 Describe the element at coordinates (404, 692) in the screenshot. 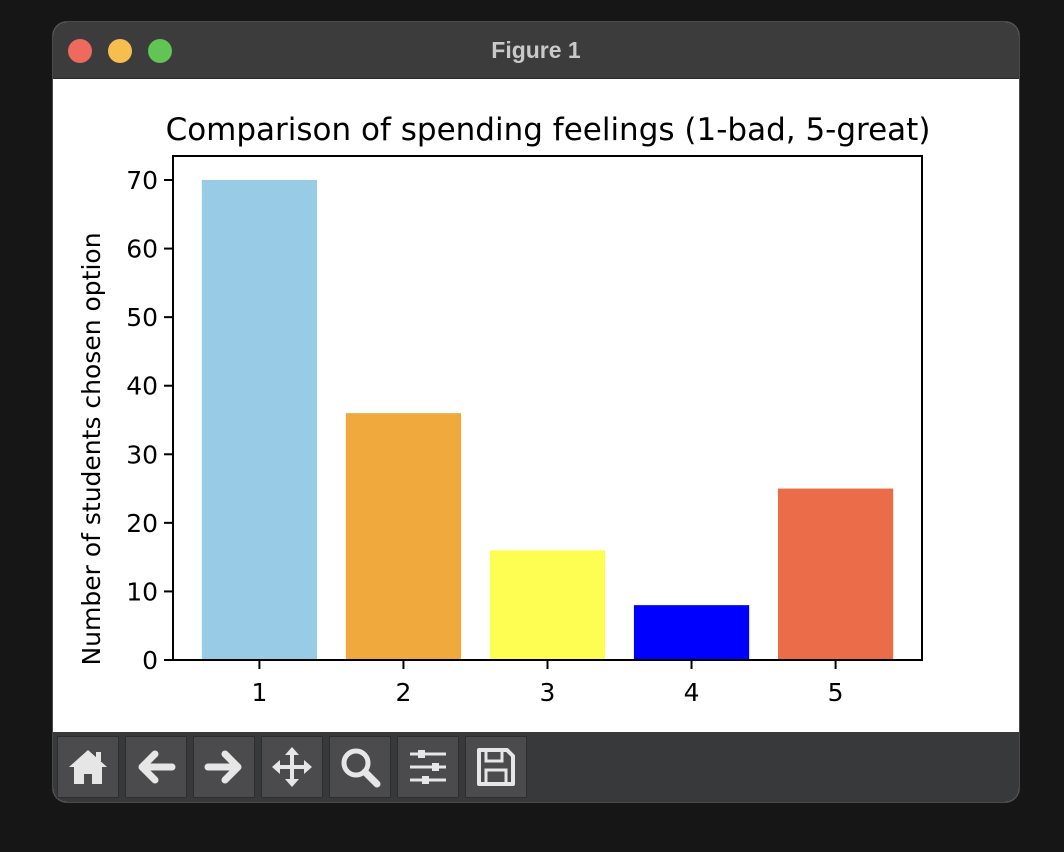

I see `x-tick-label: 2` at that location.